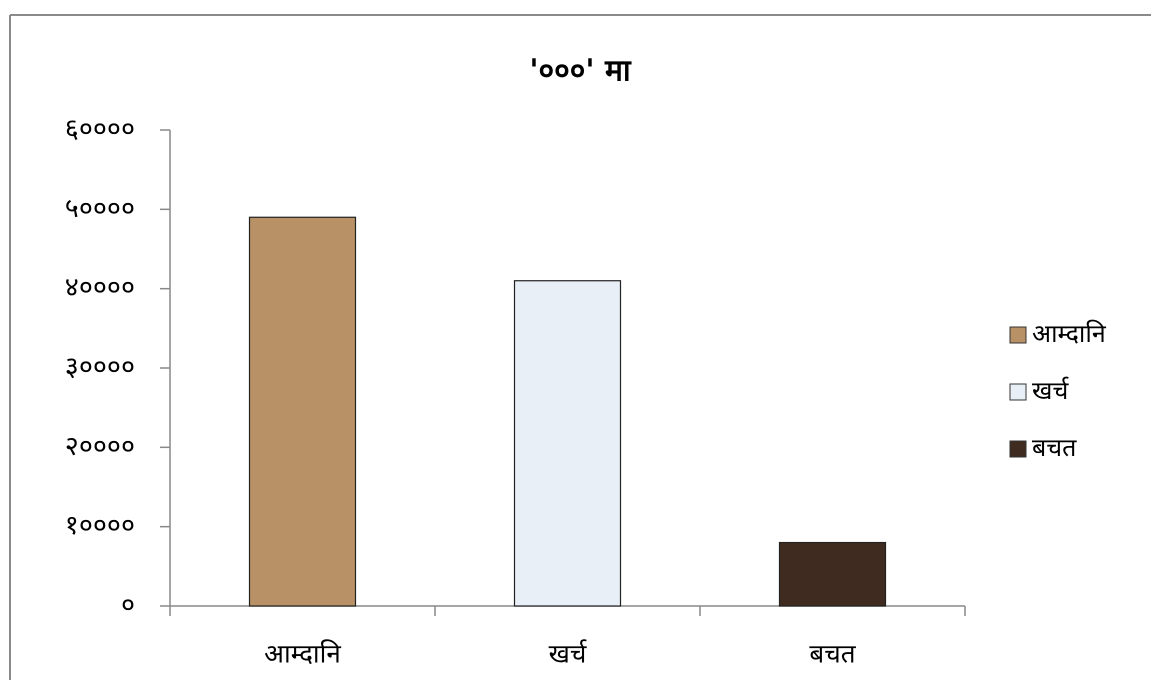  Describe the element at coordinates (580, 71) in the screenshot. I see `chart-title: '०००' मा` at that location.